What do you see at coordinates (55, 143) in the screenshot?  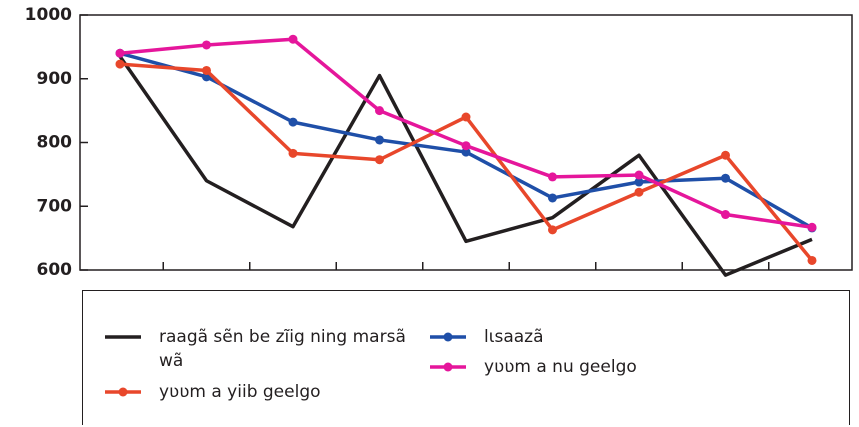 I see `y-tick-label: 800` at bounding box center [55, 143].